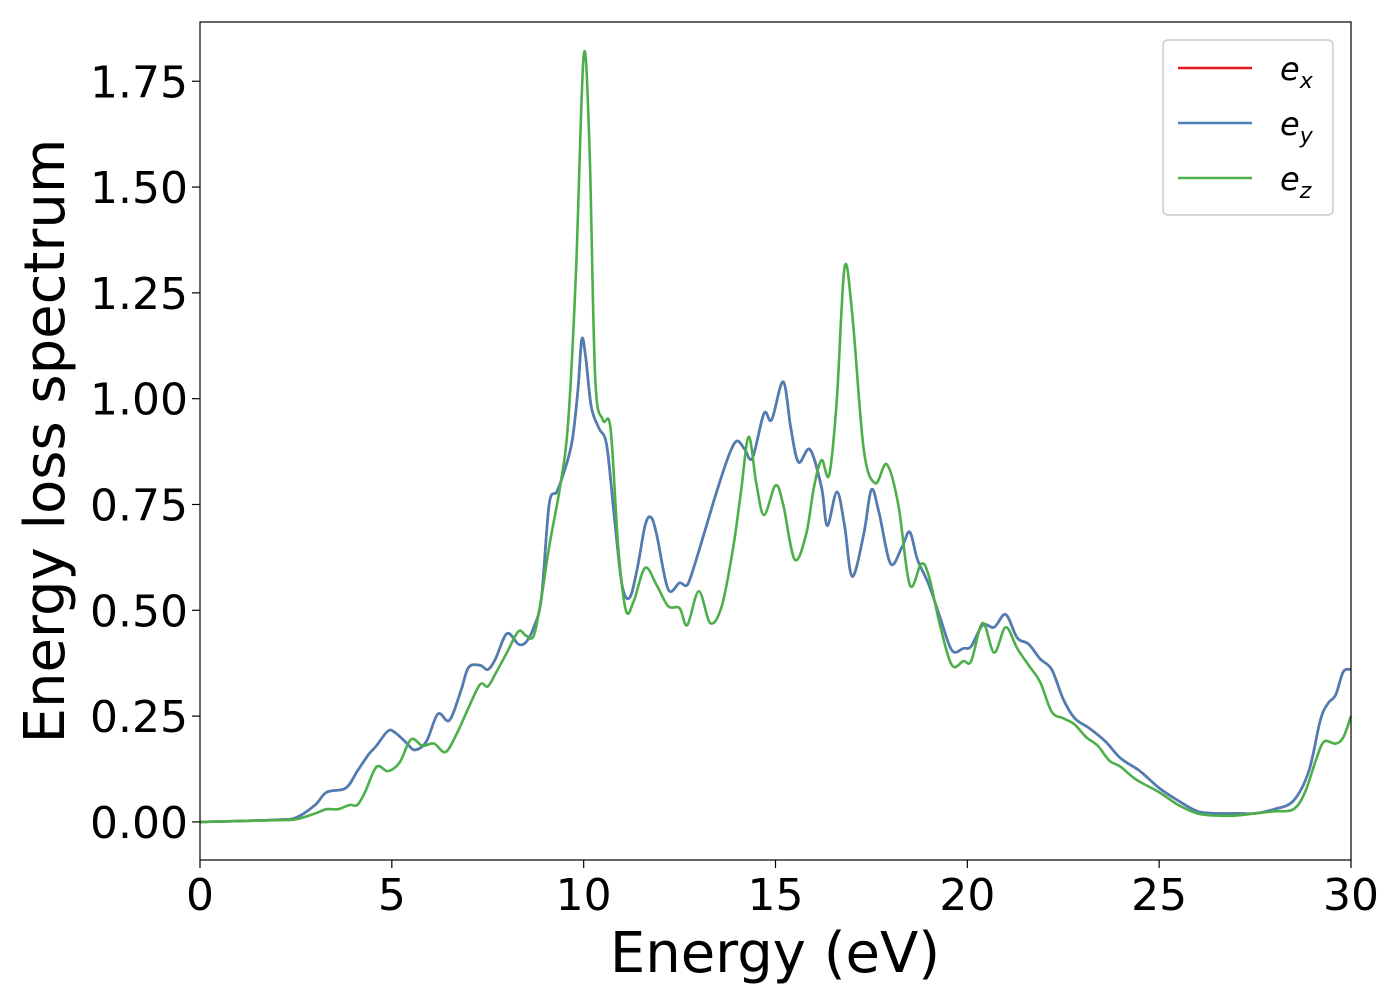 The image size is (1400, 1000). I want to click on y-tick-label: 0.50, so click(139, 611).